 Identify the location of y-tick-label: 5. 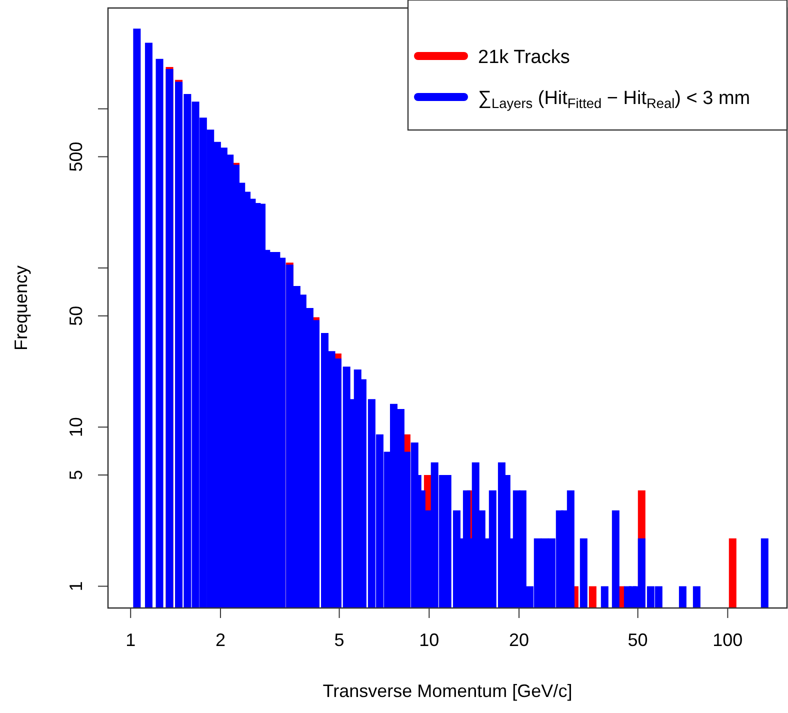
(76, 475).